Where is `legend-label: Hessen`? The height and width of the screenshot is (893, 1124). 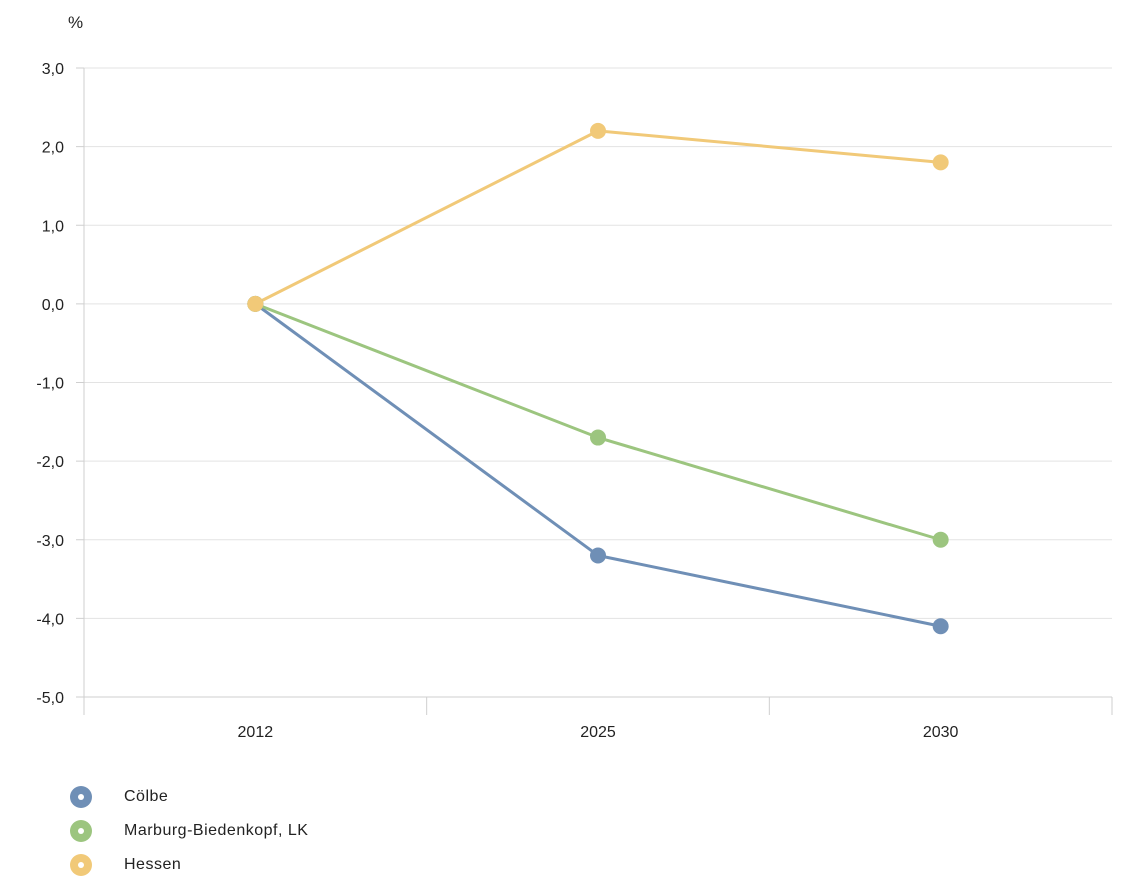 legend-label: Hessen is located at coordinates (153, 864).